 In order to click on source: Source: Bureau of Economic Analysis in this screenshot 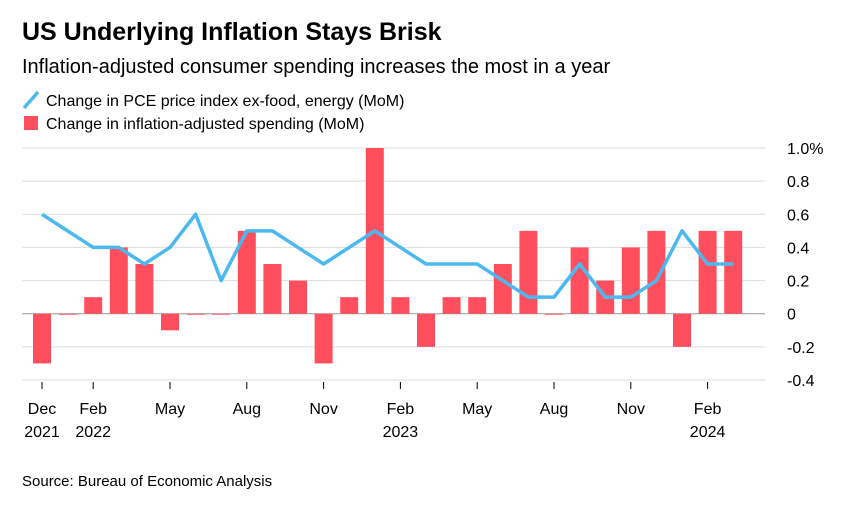, I will do `click(147, 481)`.